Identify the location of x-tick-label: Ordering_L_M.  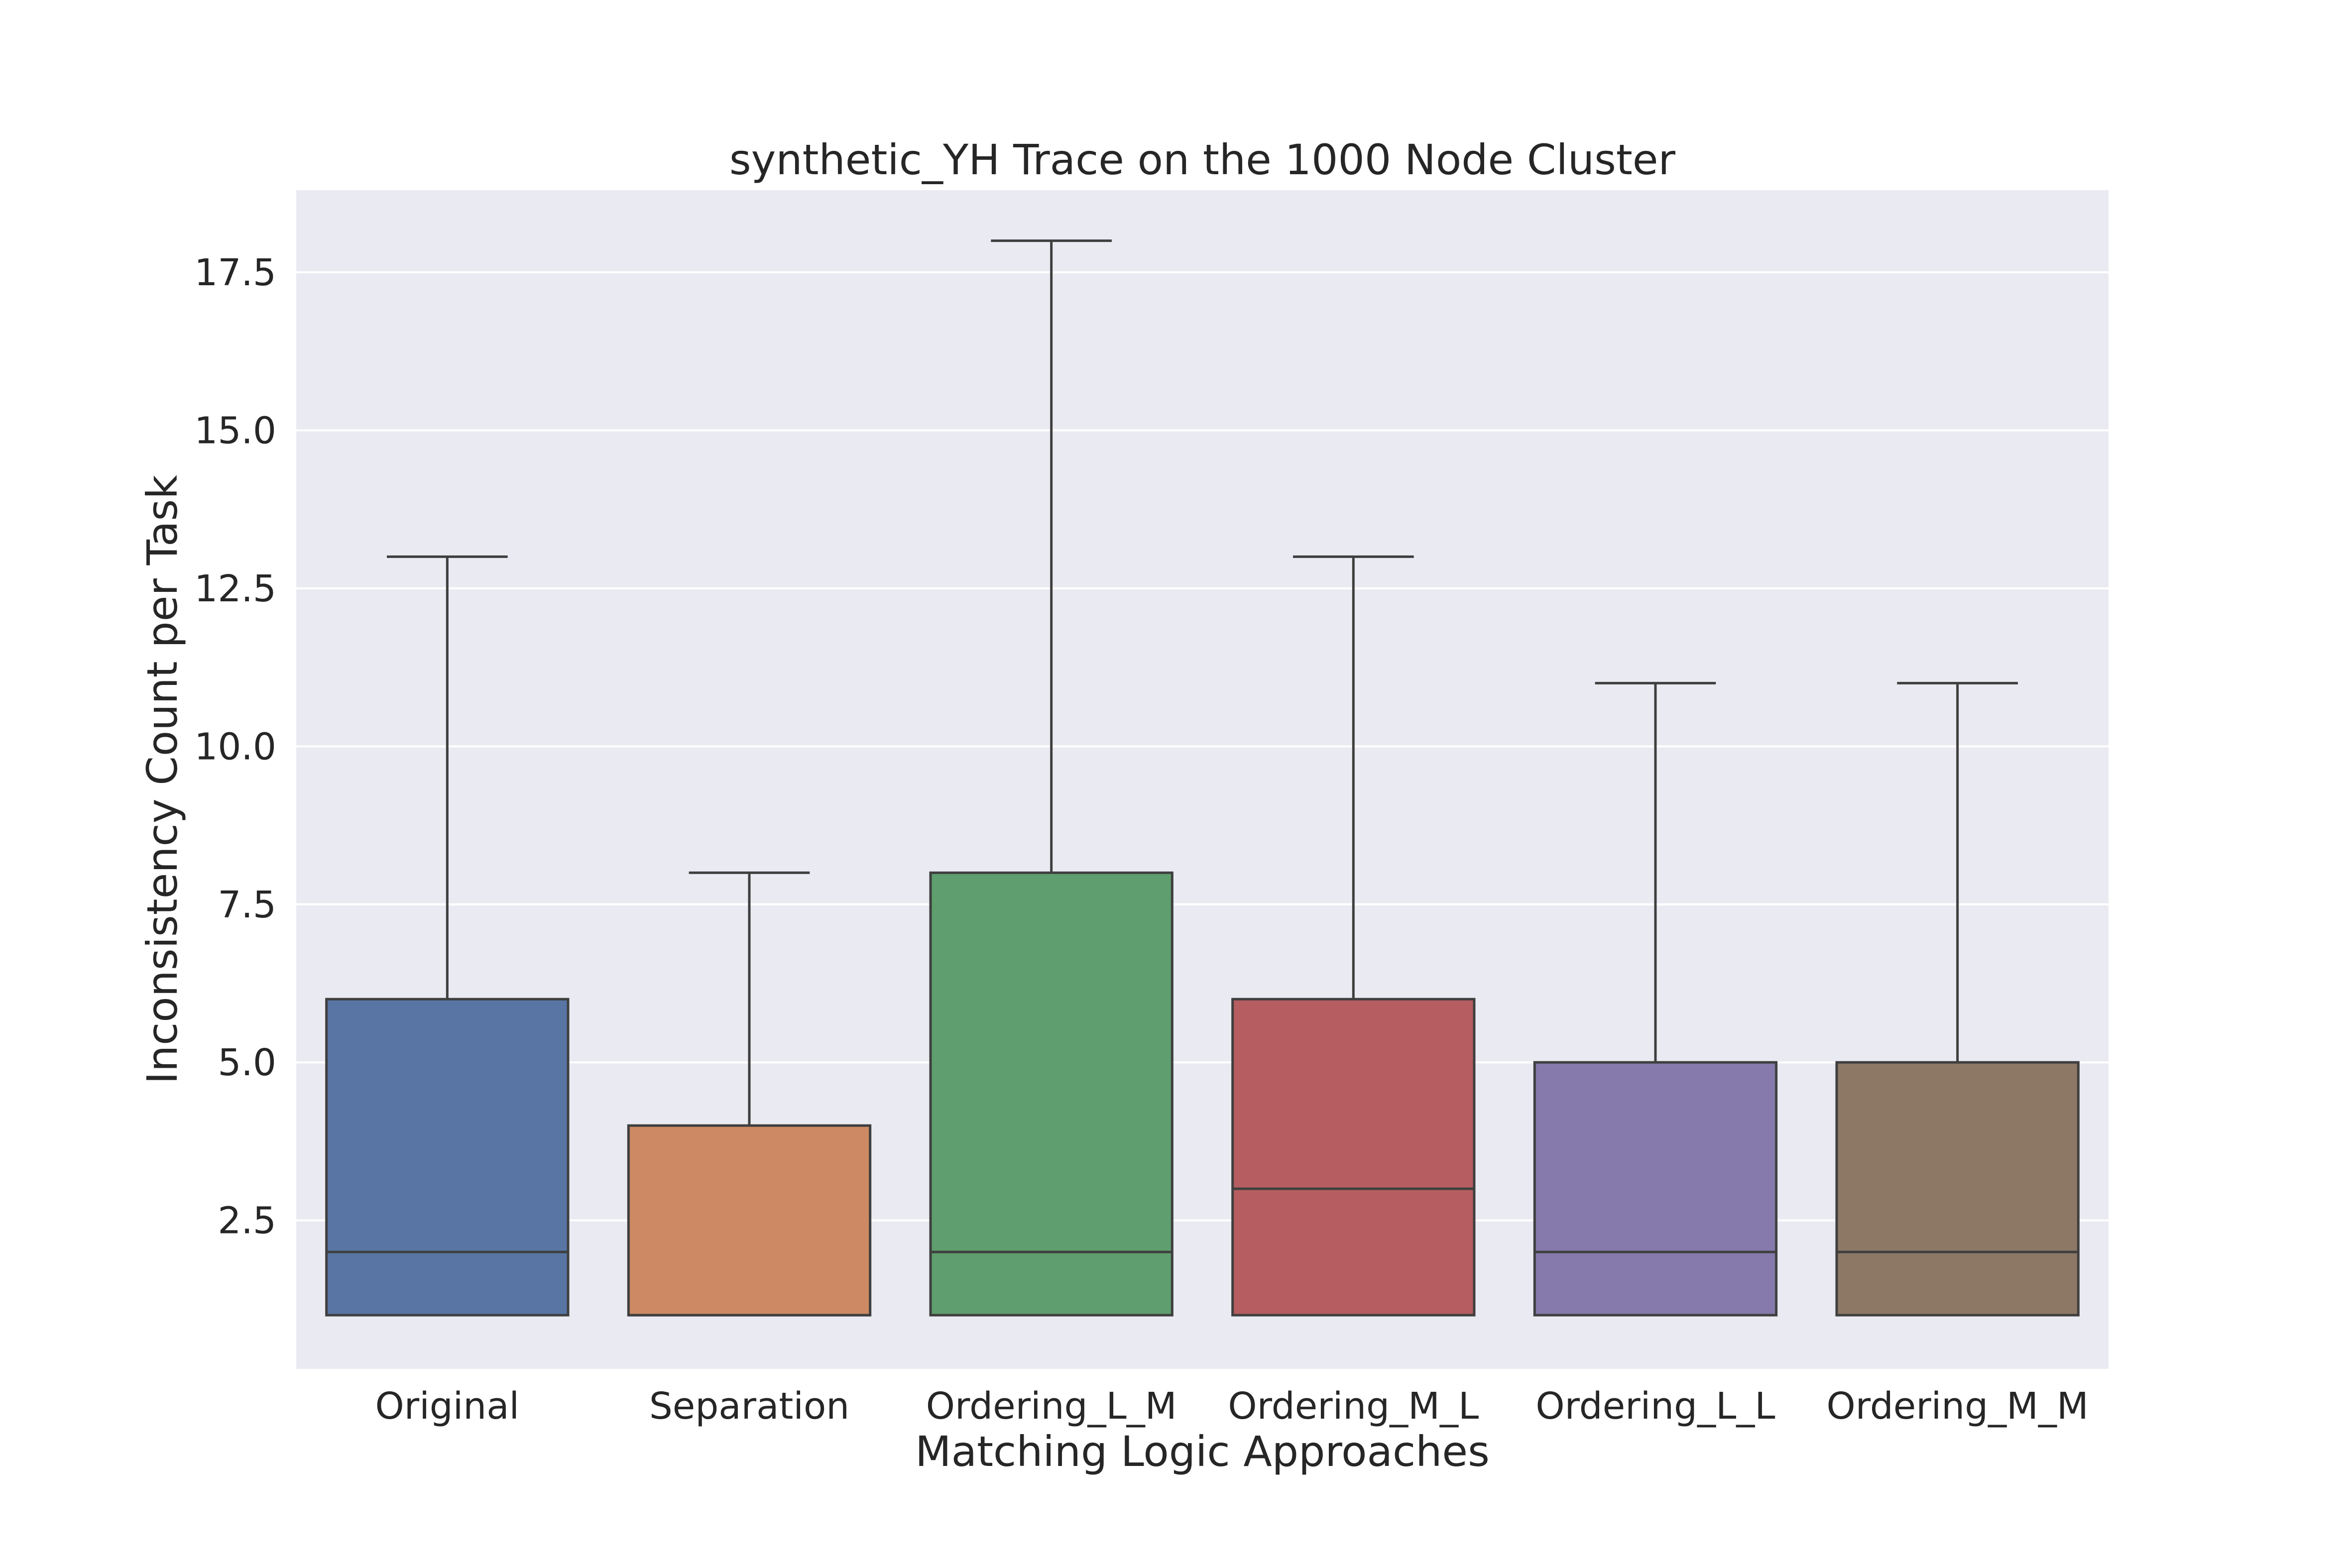
(1051, 1406).